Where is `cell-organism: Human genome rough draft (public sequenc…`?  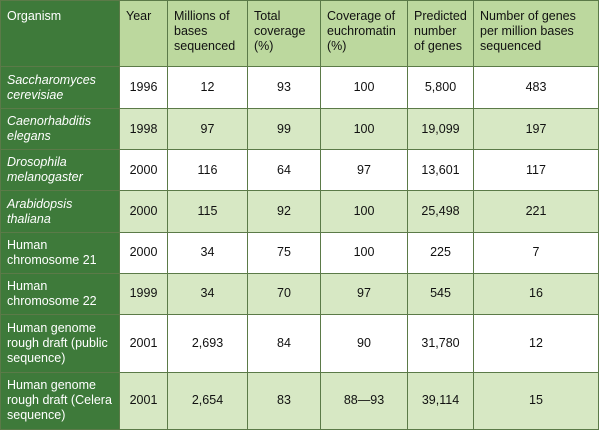
cell-organism: Human genome rough draft (public sequenc… is located at coordinates (60, 343).